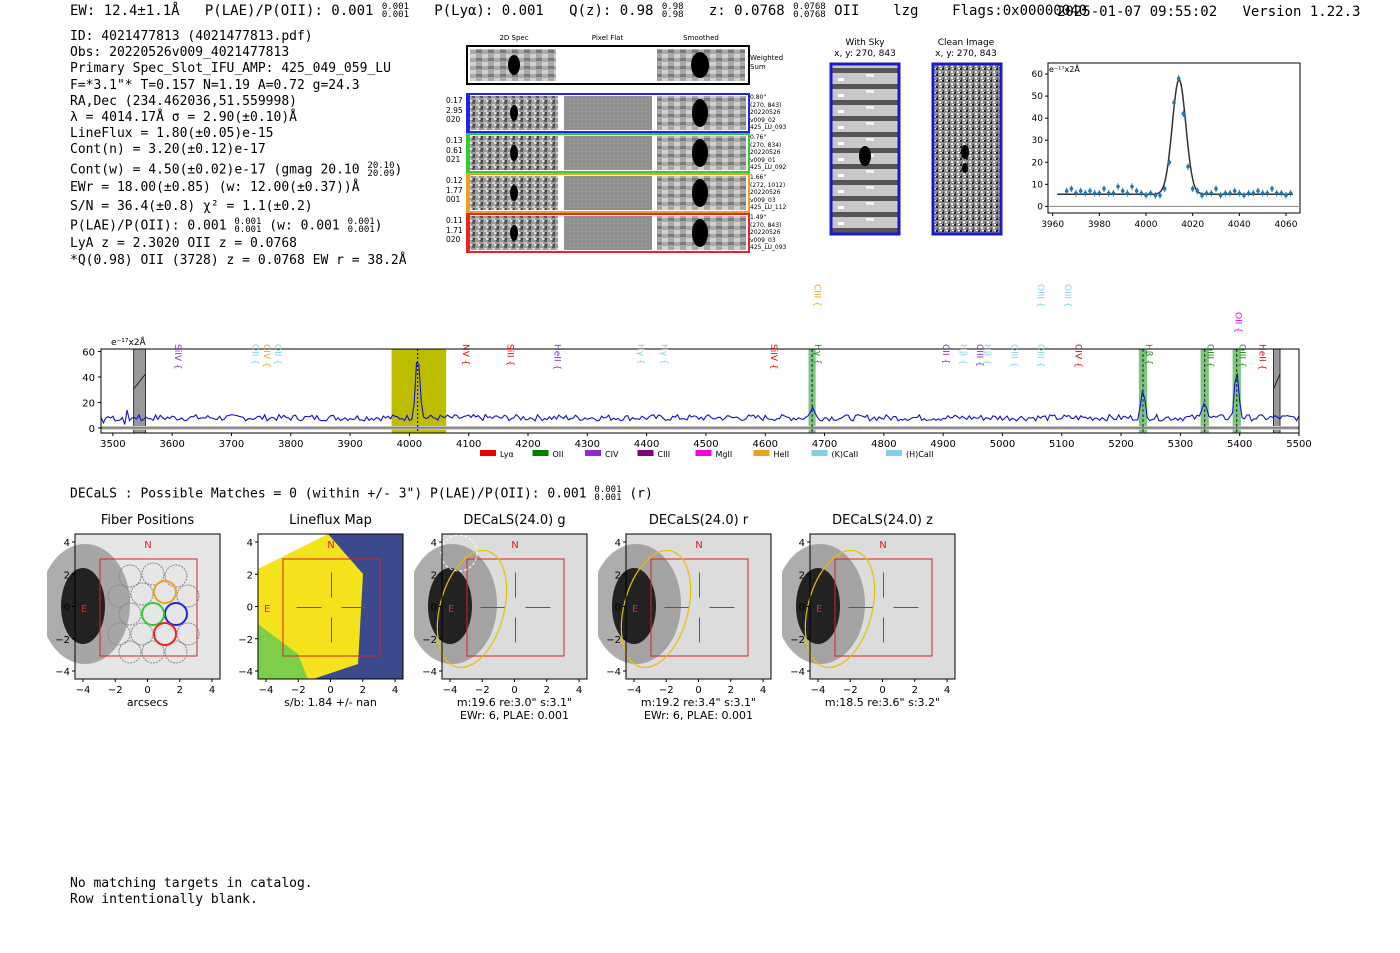  Describe the element at coordinates (758, 97) in the screenshot. I see `cutout-right-value: 0.80"` at that location.